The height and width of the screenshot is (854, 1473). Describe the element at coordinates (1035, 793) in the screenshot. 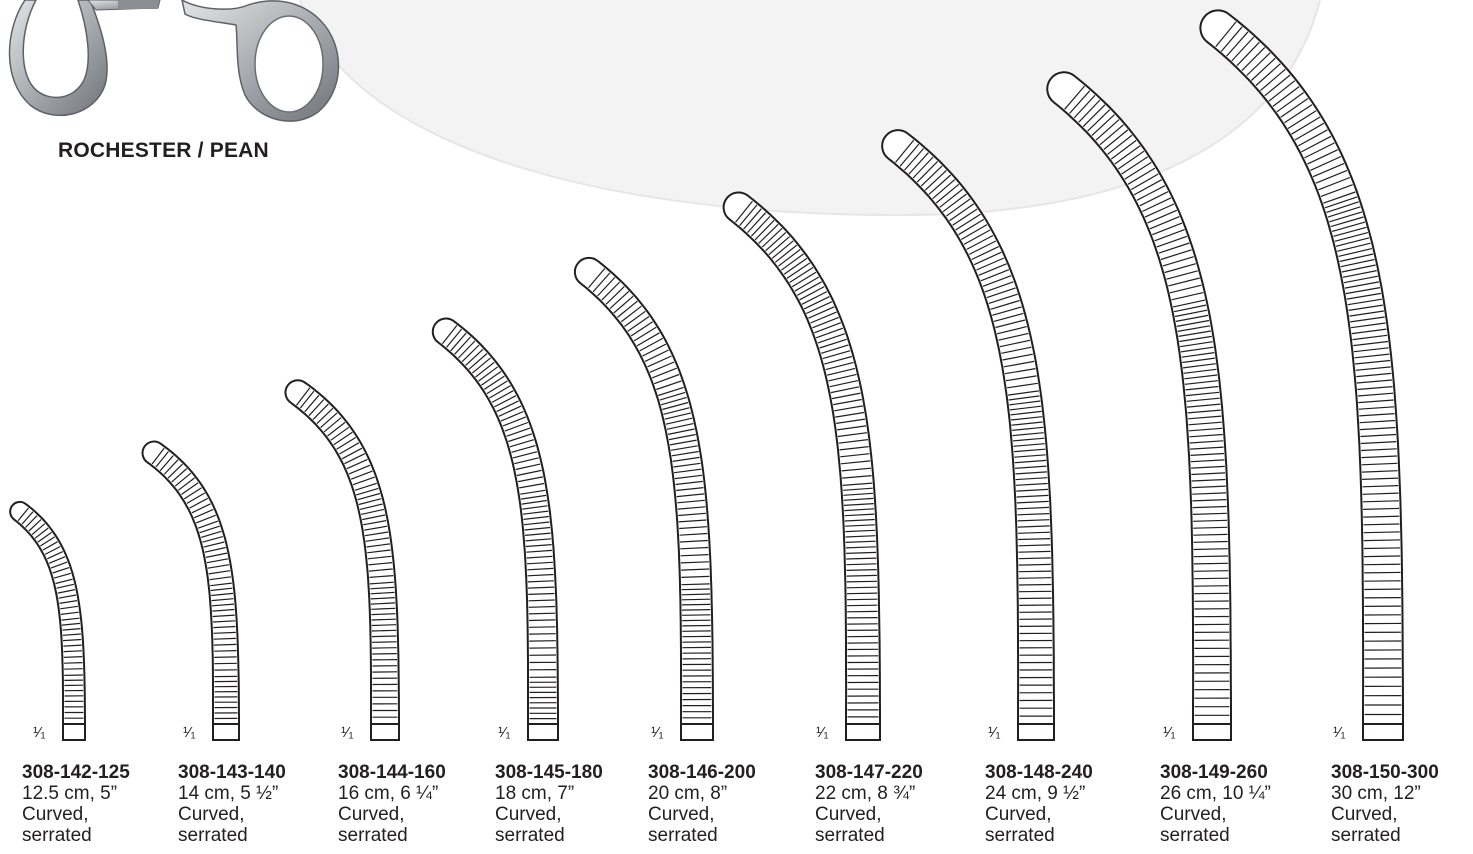

I see `product-size: 24 cm, 9 ½”` at that location.